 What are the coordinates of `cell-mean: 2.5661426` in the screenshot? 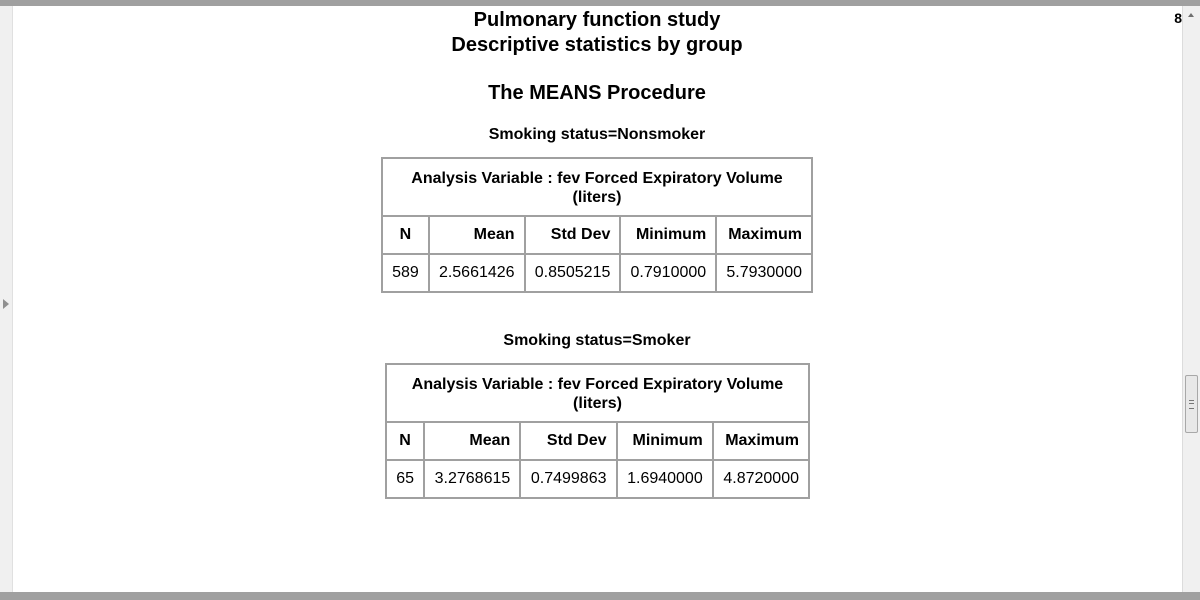 It's located at (476, 273).